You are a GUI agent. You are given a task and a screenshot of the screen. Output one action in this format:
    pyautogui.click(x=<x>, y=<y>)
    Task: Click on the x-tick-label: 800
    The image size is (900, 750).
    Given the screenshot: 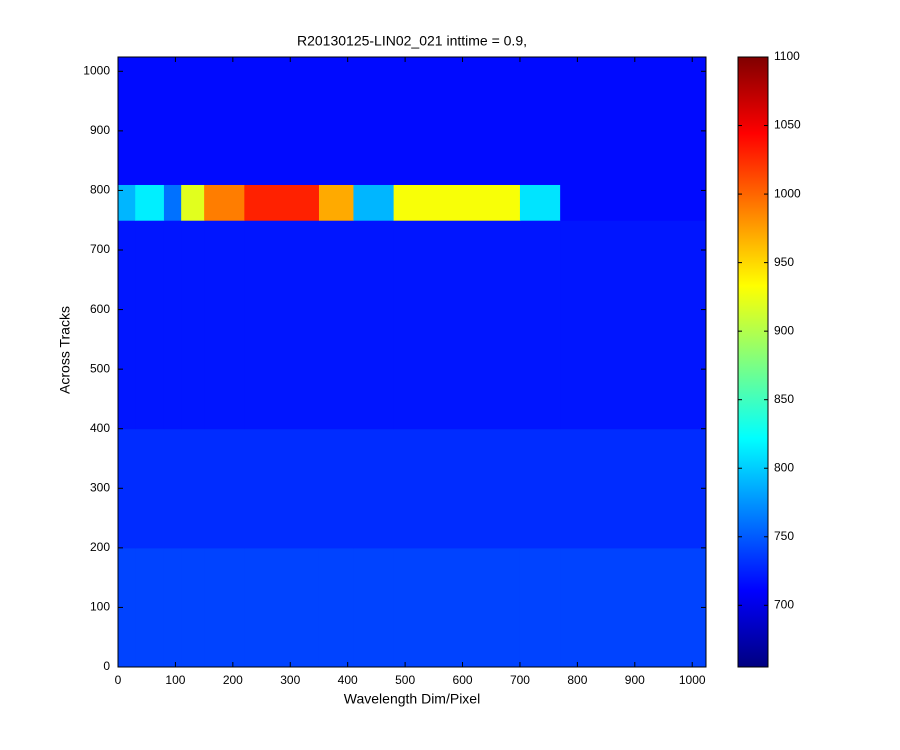 What is the action you would take?
    pyautogui.click(x=577, y=680)
    